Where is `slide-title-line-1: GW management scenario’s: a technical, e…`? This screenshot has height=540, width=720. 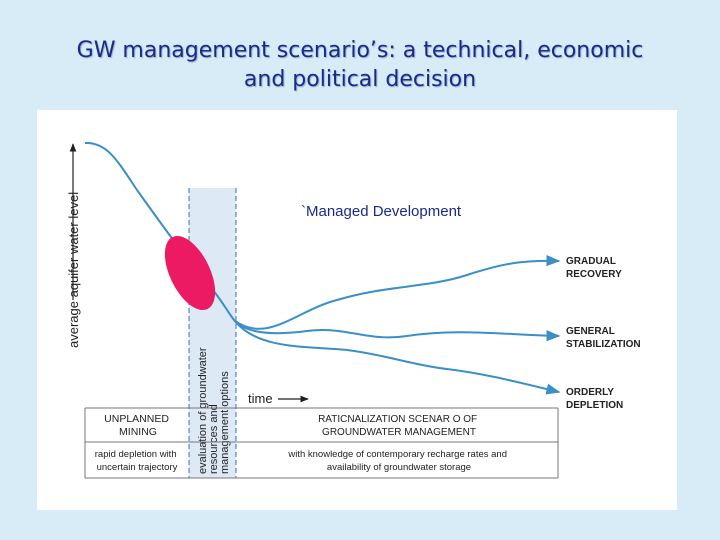 slide-title-line-1: GW management scenario’s: a technical, e… is located at coordinates (360, 50).